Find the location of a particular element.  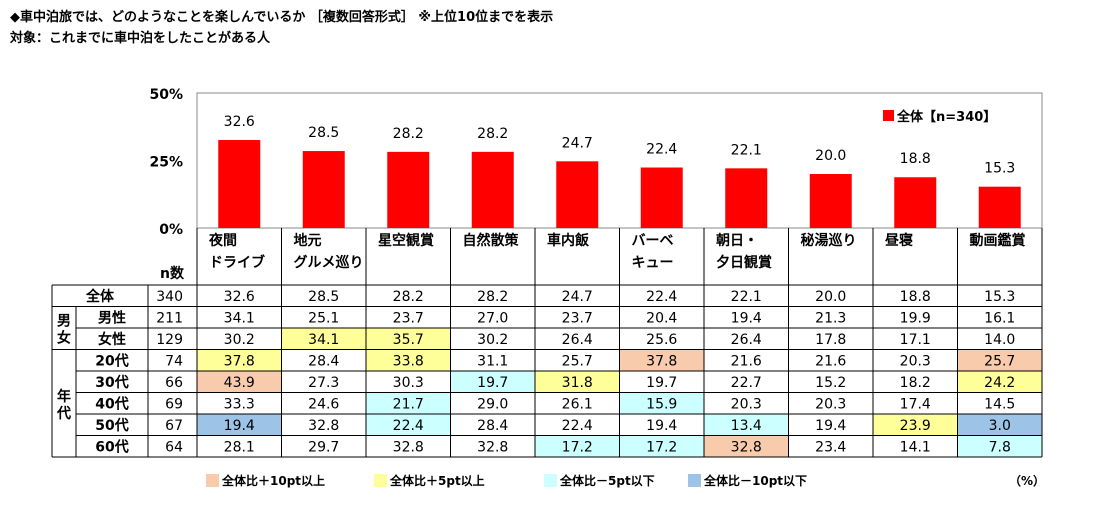

cell-value: 25.7 is located at coordinates (999, 362).